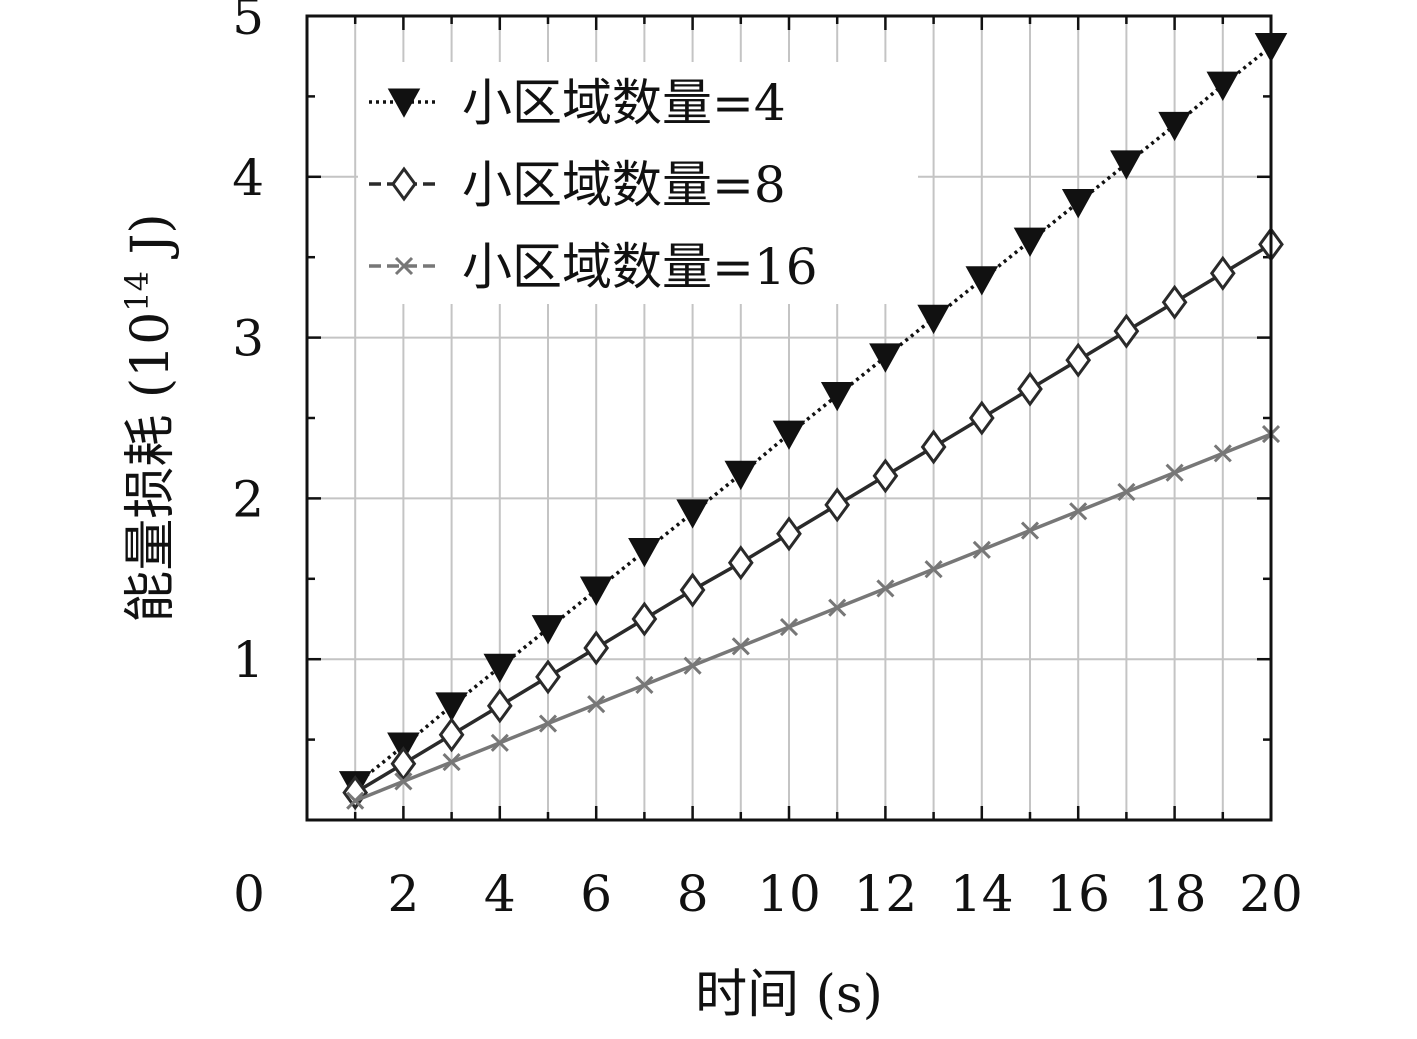 This screenshot has width=1417, height=1039. What do you see at coordinates (248, 339) in the screenshot?
I see `y-tick-label: 3` at bounding box center [248, 339].